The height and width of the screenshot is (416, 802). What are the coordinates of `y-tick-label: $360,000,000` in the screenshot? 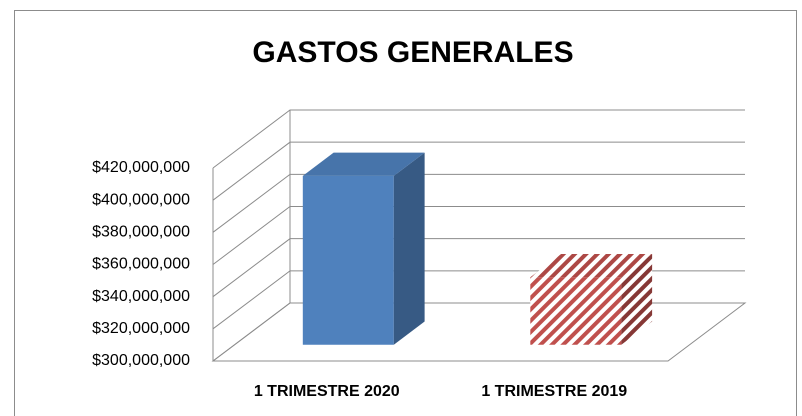 It's located at (141, 264).